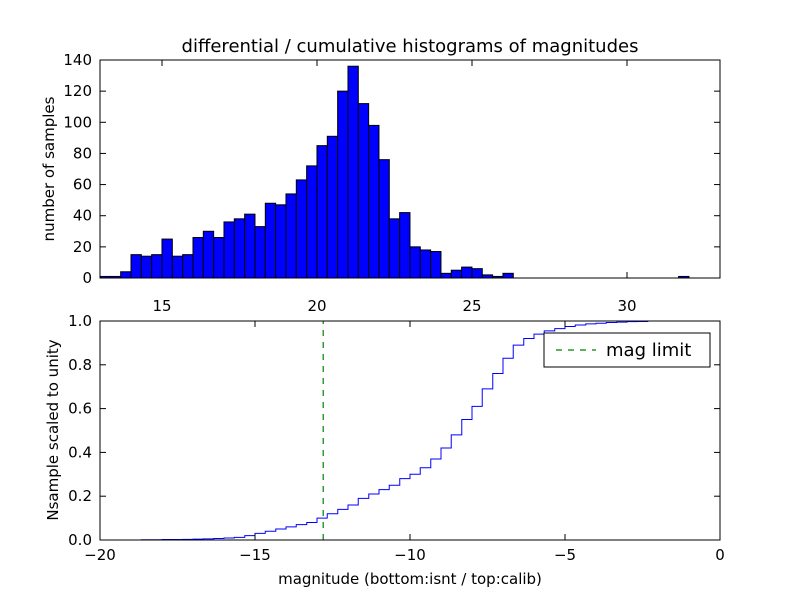  Describe the element at coordinates (82, 153) in the screenshot. I see `histogram-y-tick-label: 80` at that location.